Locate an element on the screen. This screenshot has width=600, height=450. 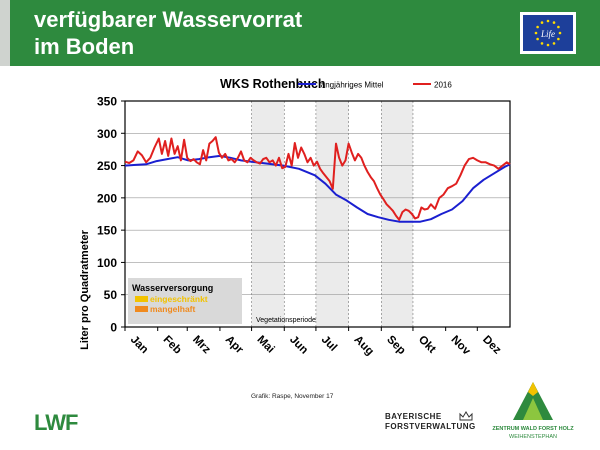
y-axis: 0 50 100 150 200 250 300 350 is located at coordinates (111, 215).